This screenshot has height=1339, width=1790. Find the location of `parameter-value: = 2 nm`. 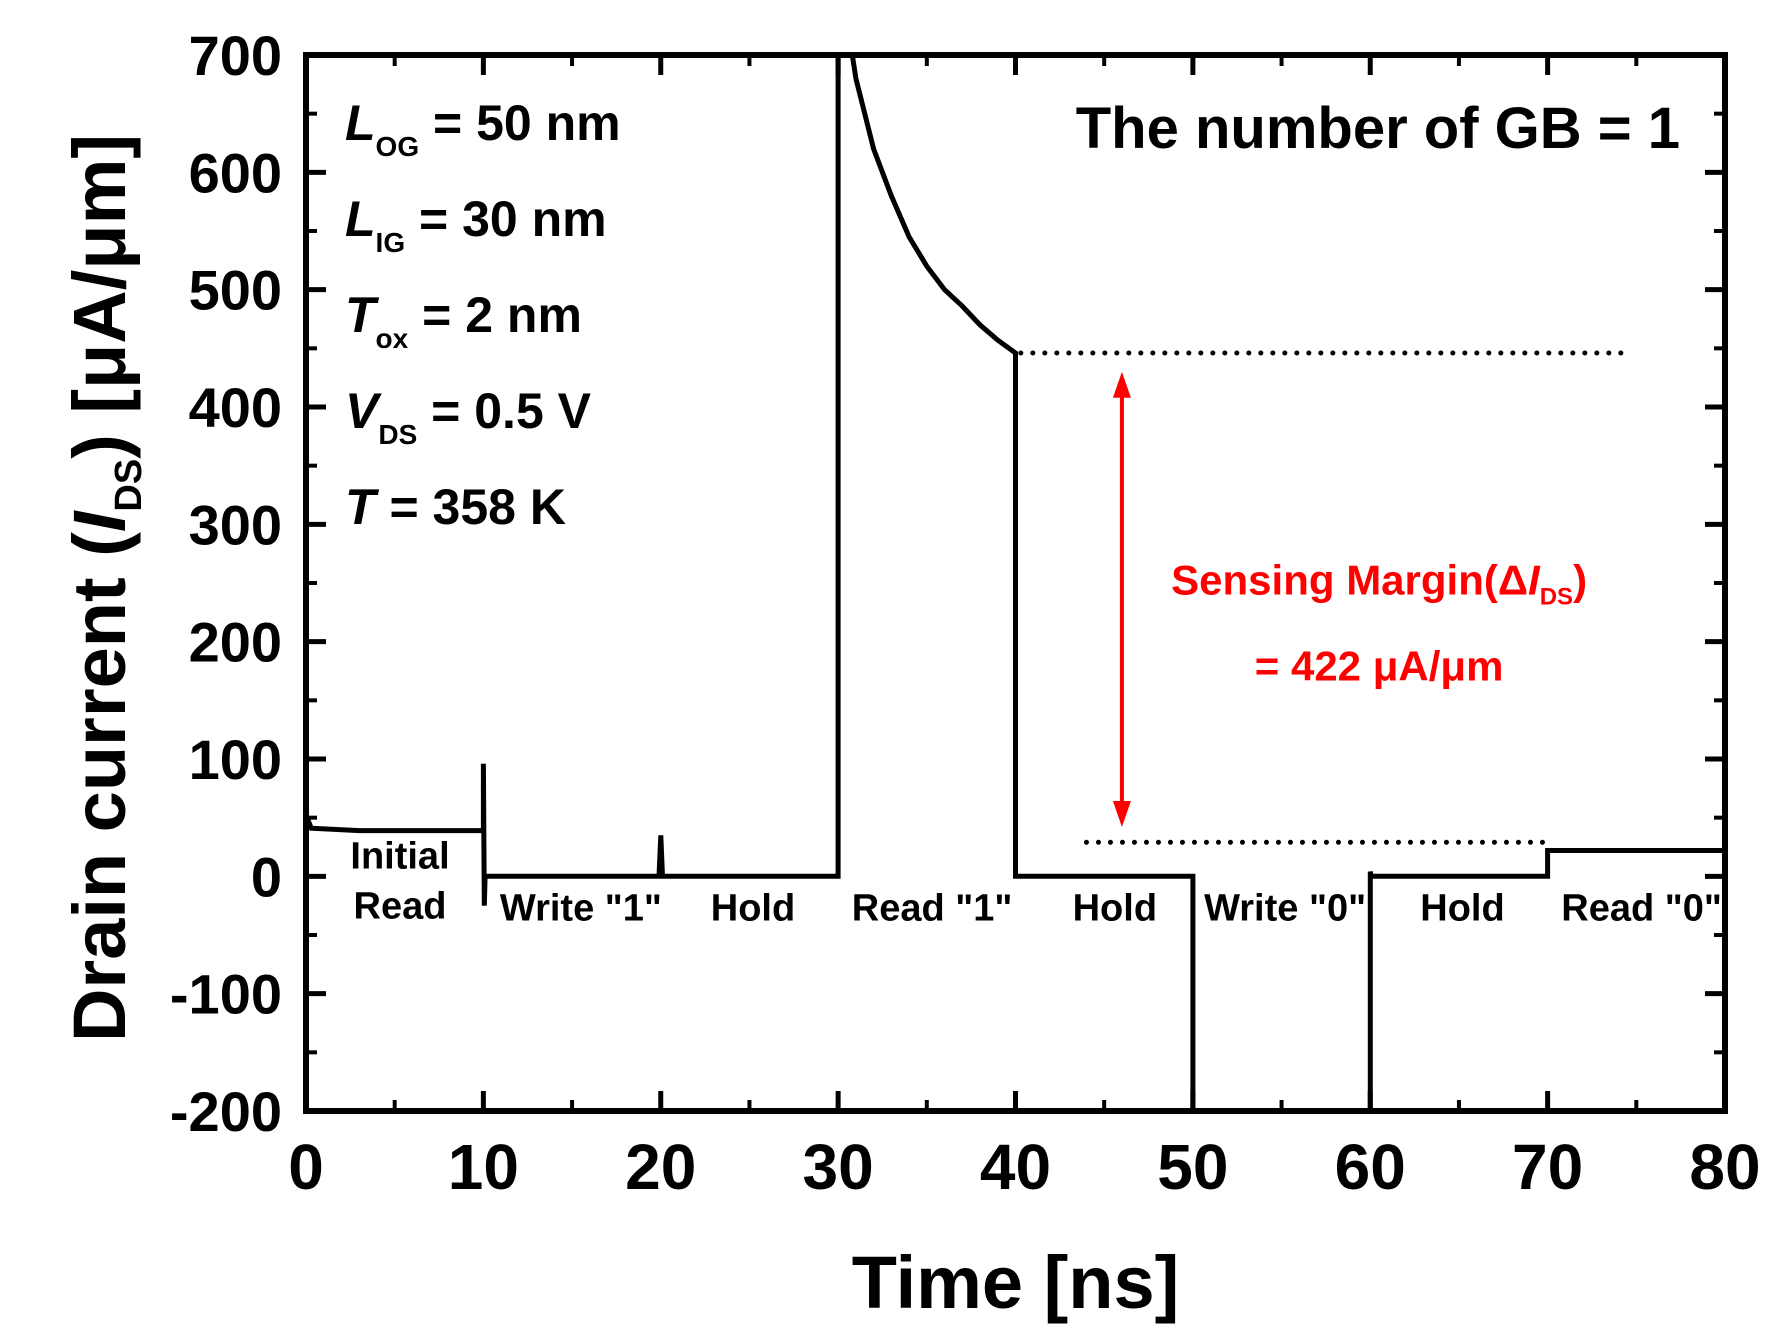

parameter-value: = 2 nm is located at coordinates (495, 315).